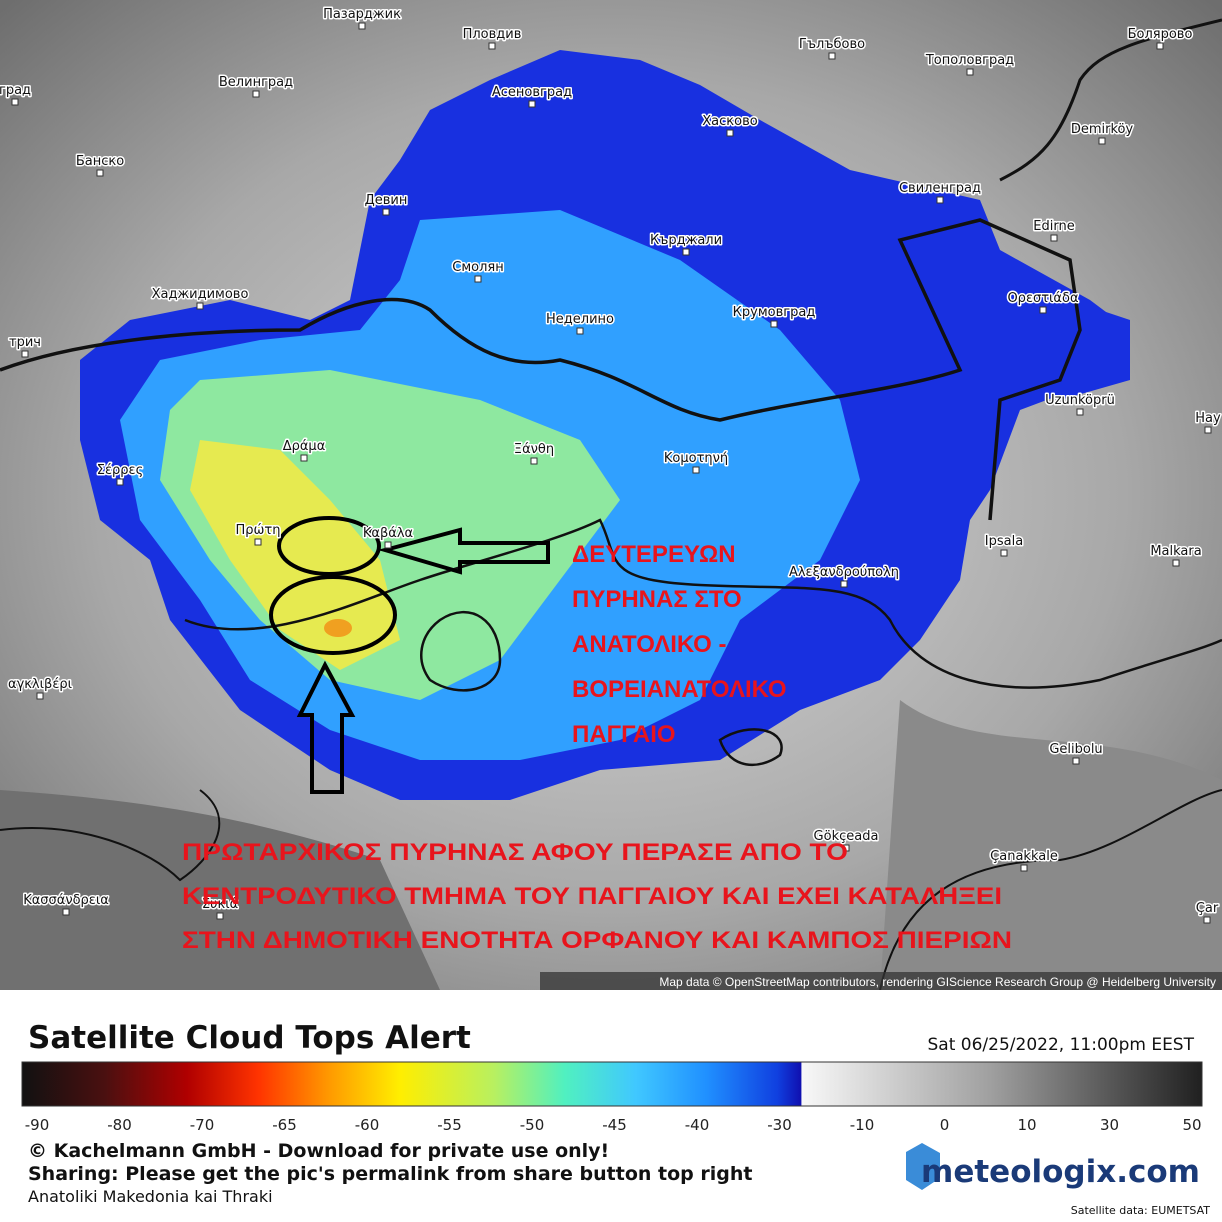  What do you see at coordinates (532, 1125) in the screenshot?
I see `legend-tick: -50` at bounding box center [532, 1125].